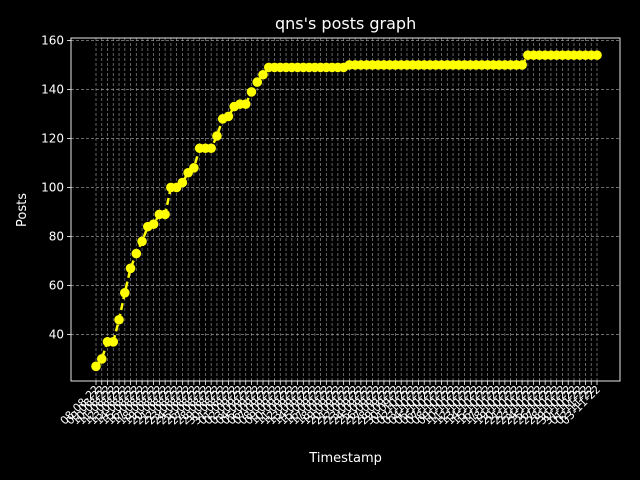  What do you see at coordinates (52, 89) in the screenshot?
I see `y-tick-label: 140` at bounding box center [52, 89].